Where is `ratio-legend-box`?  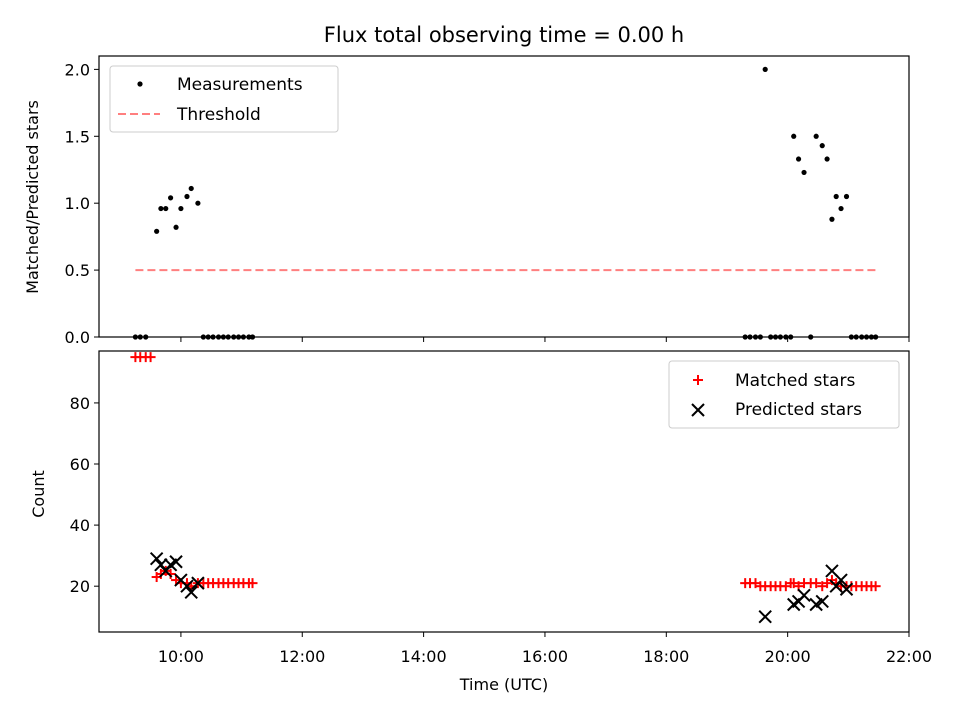 ratio-legend-box is located at coordinates (224, 99).